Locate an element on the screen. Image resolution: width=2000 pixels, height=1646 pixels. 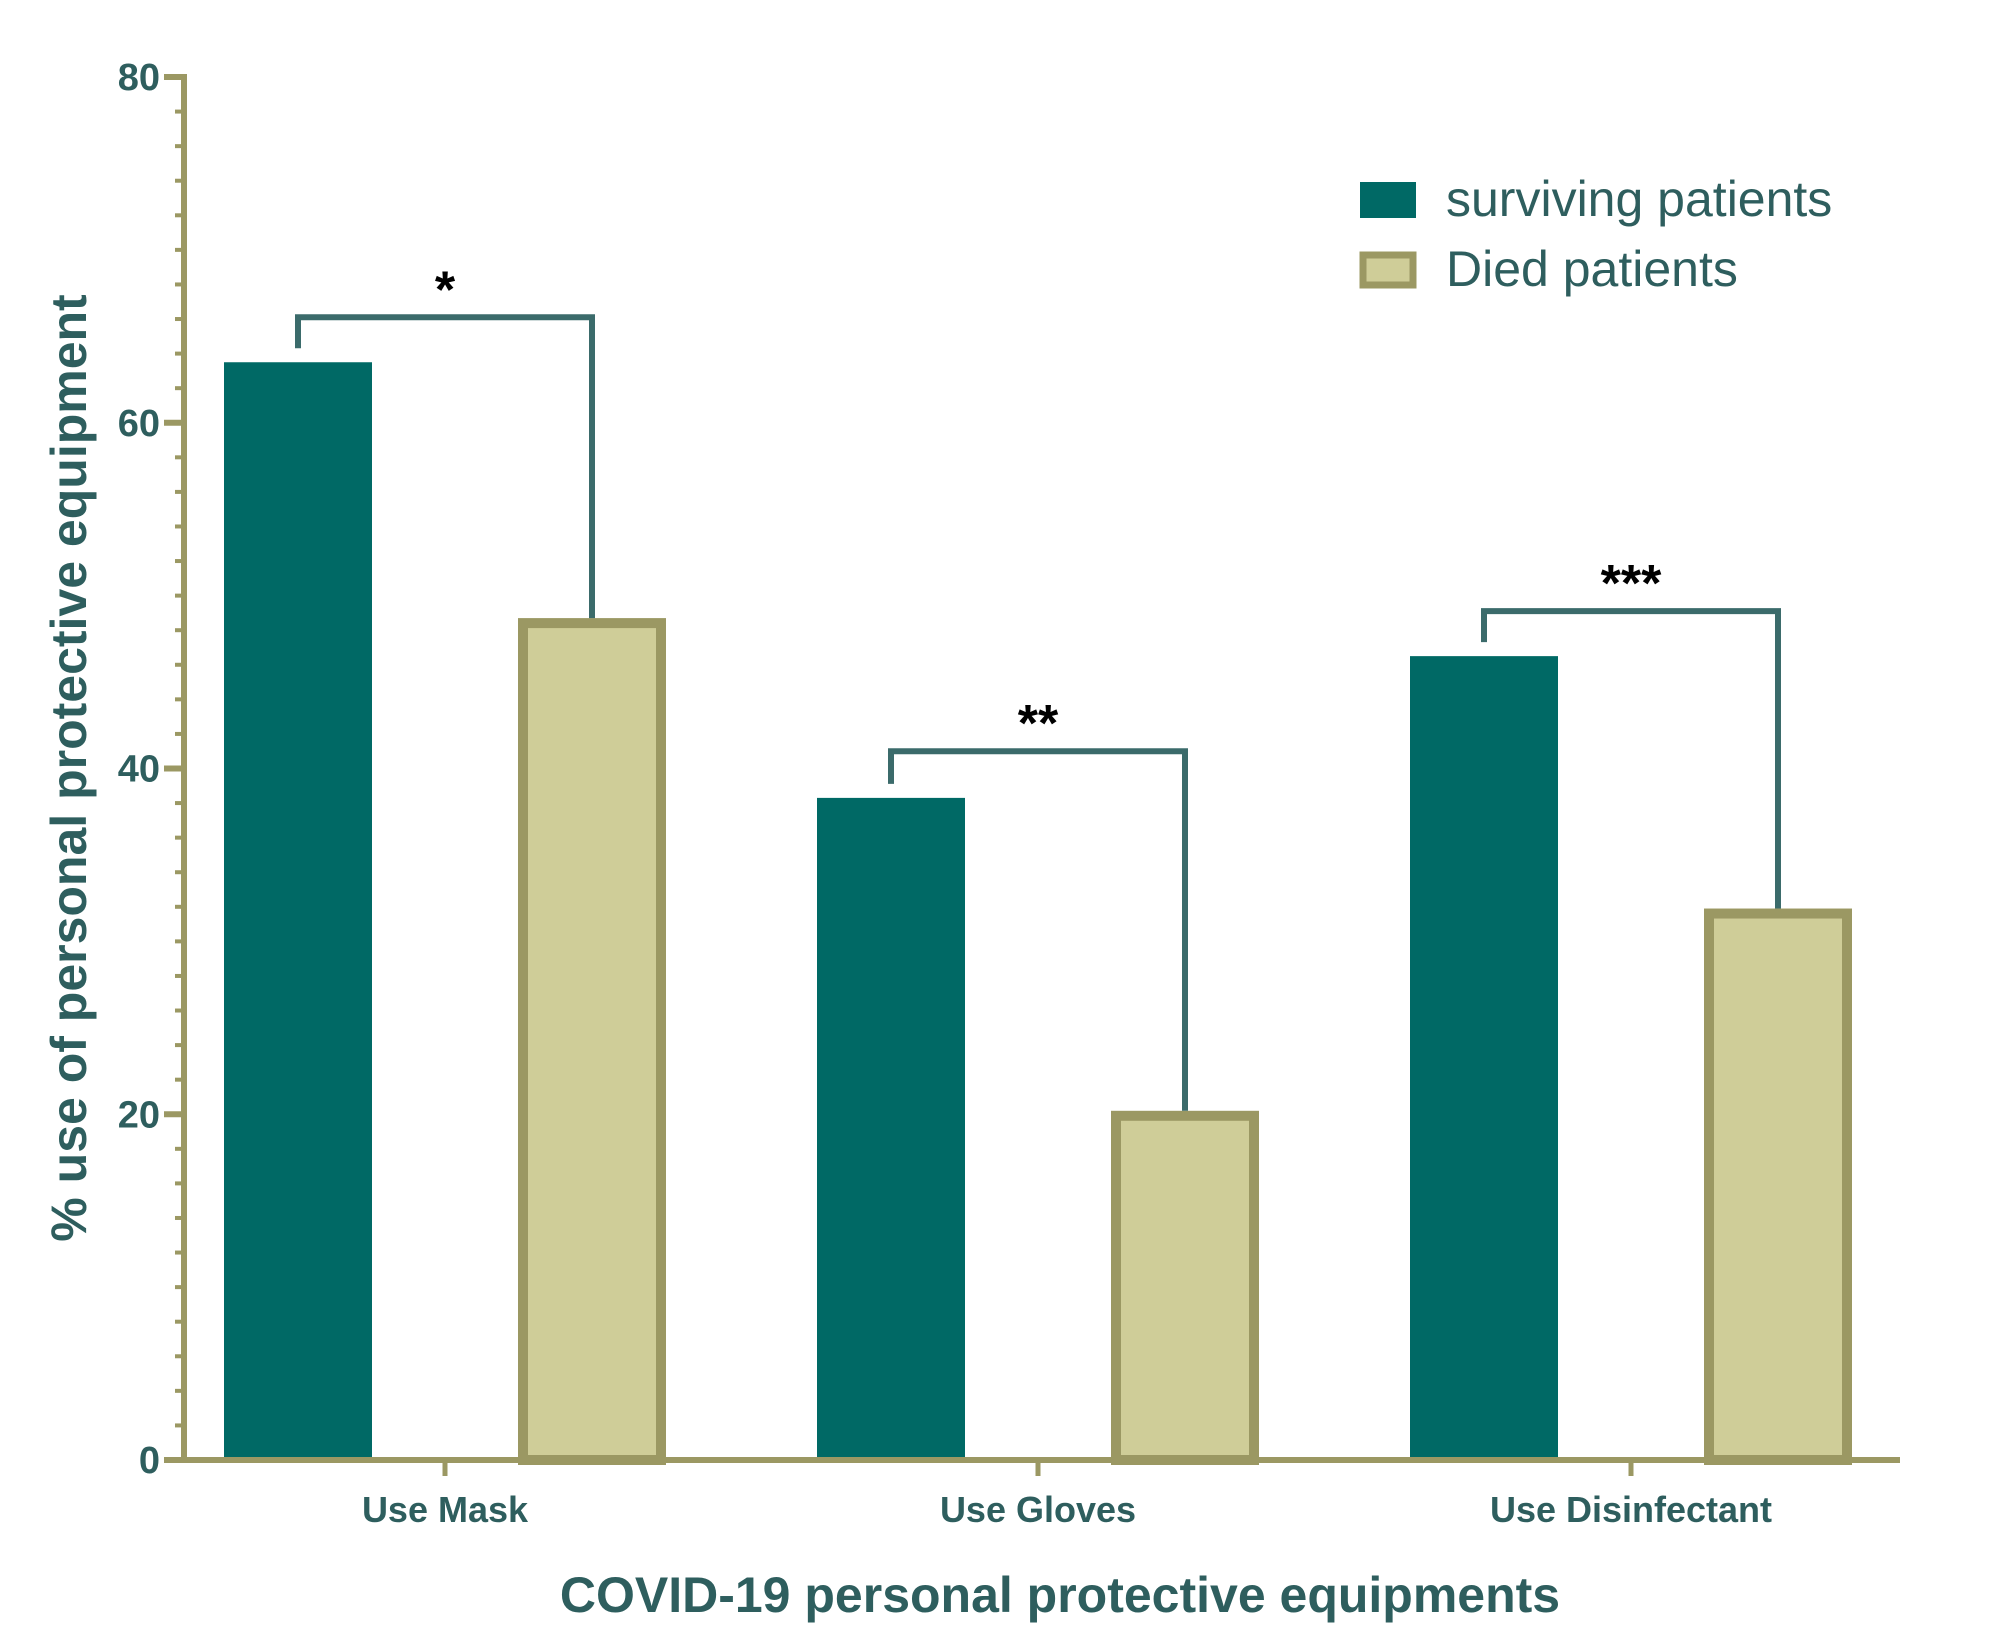
significance-label: * is located at coordinates (445, 290).